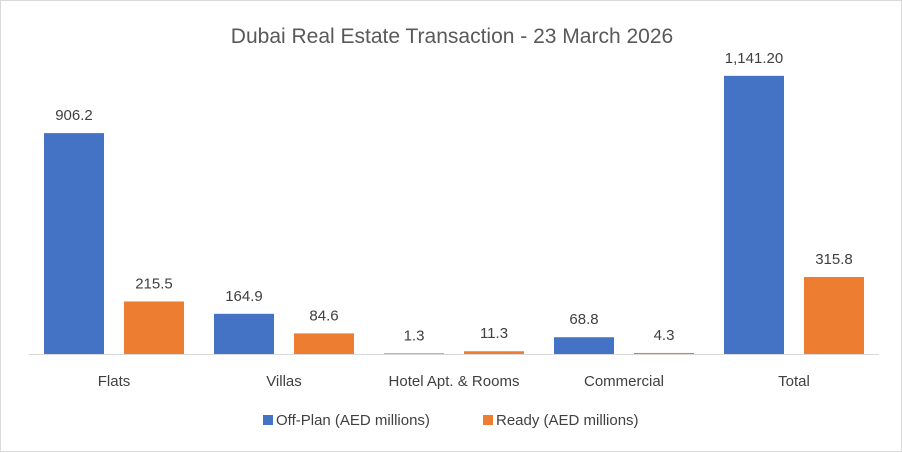  Describe the element at coordinates (74, 115) in the screenshot. I see `data-label-off-plan-0: 906.2` at that location.